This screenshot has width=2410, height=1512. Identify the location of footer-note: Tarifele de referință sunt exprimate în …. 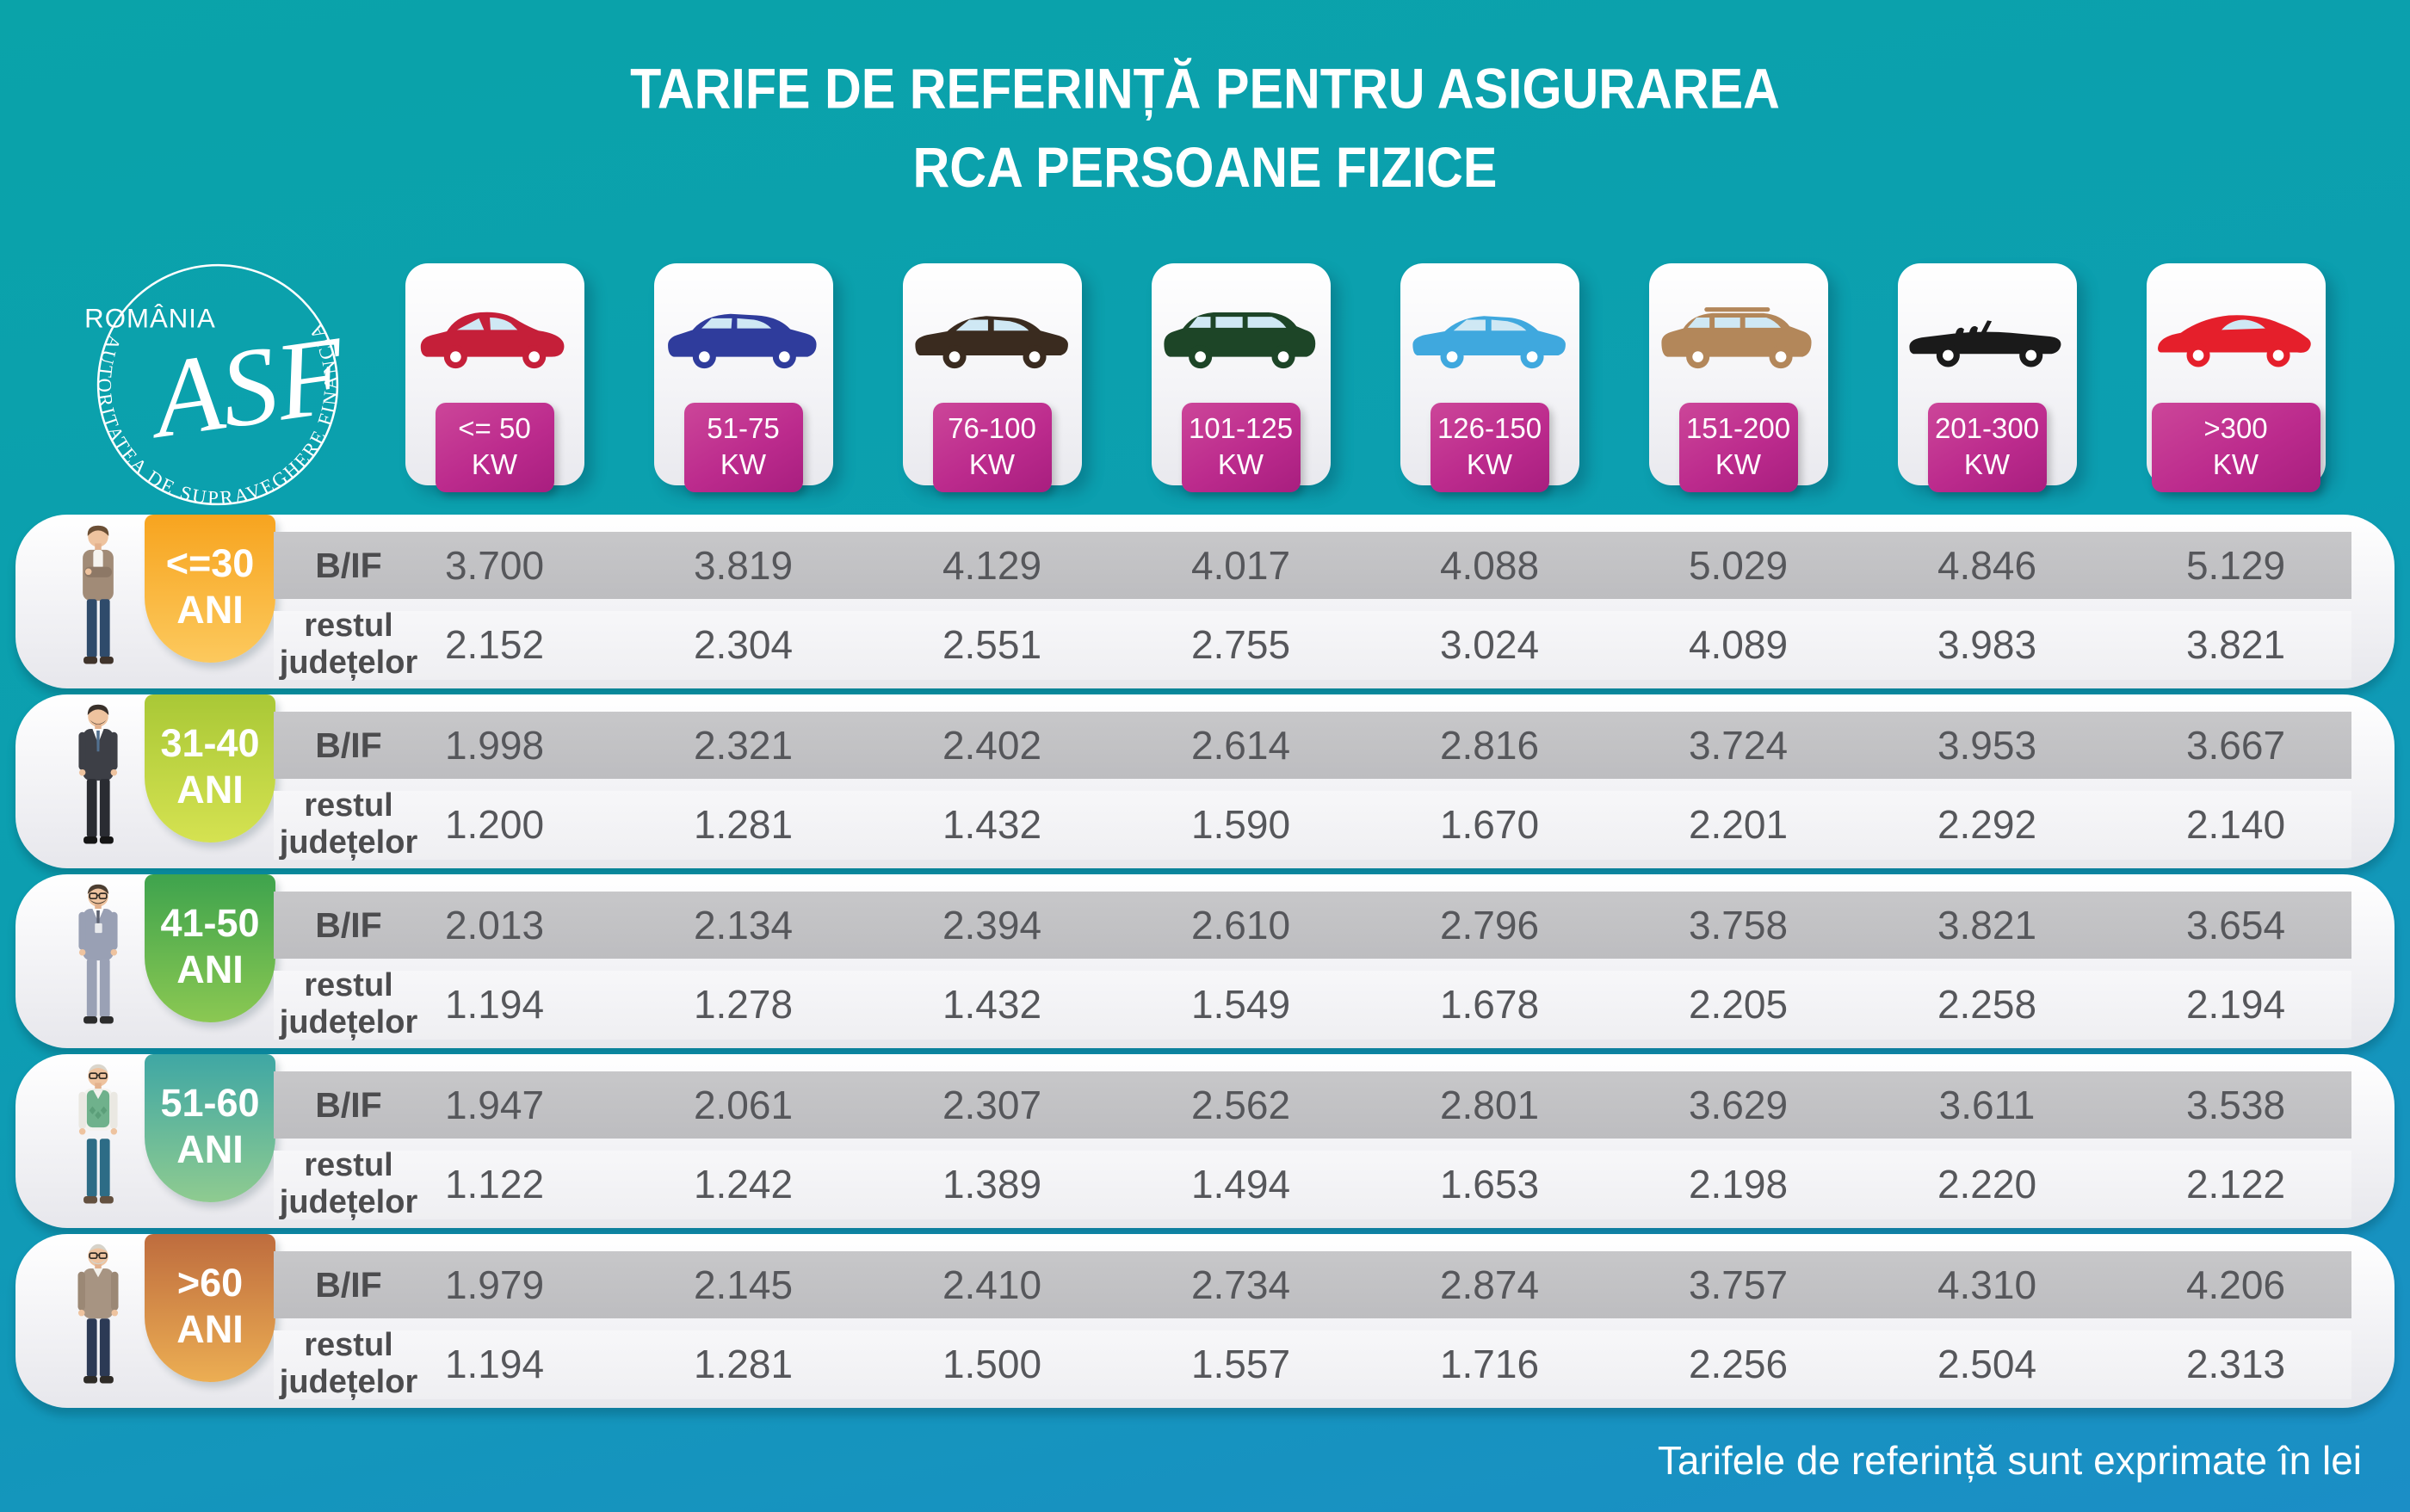
(2010, 1460).